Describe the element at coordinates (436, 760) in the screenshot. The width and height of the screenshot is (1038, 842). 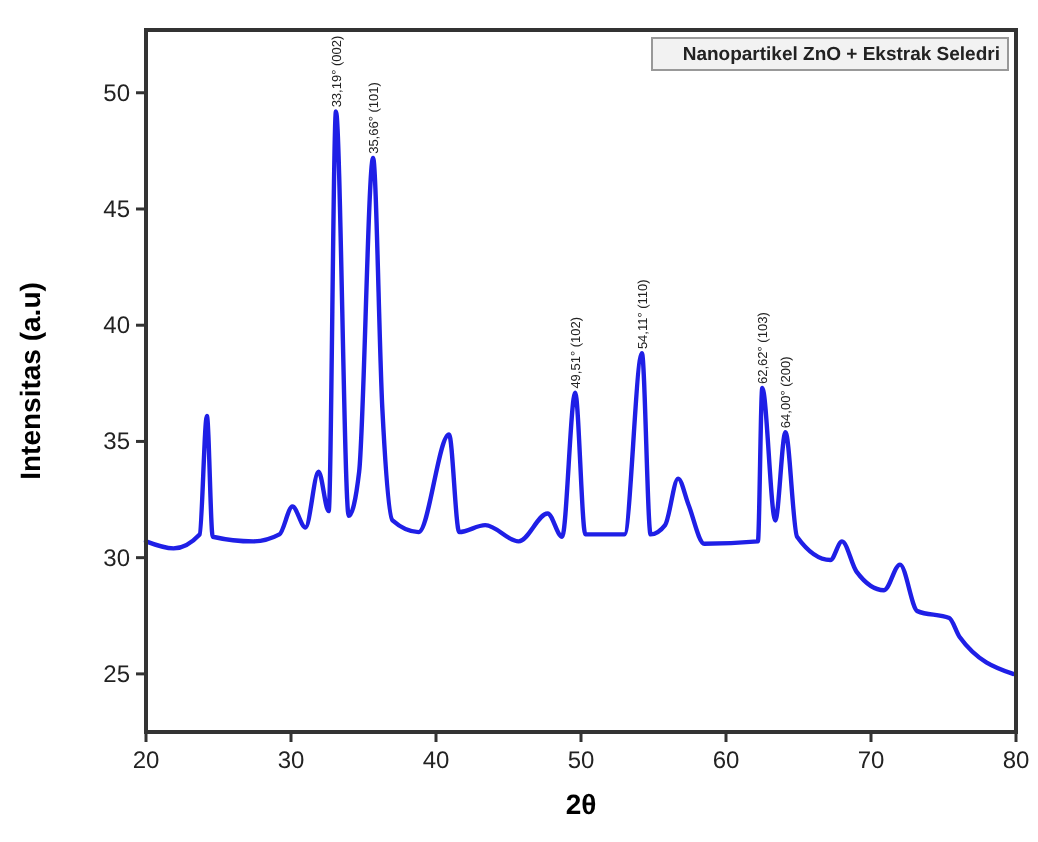
I see `x-tick-label: 40` at that location.